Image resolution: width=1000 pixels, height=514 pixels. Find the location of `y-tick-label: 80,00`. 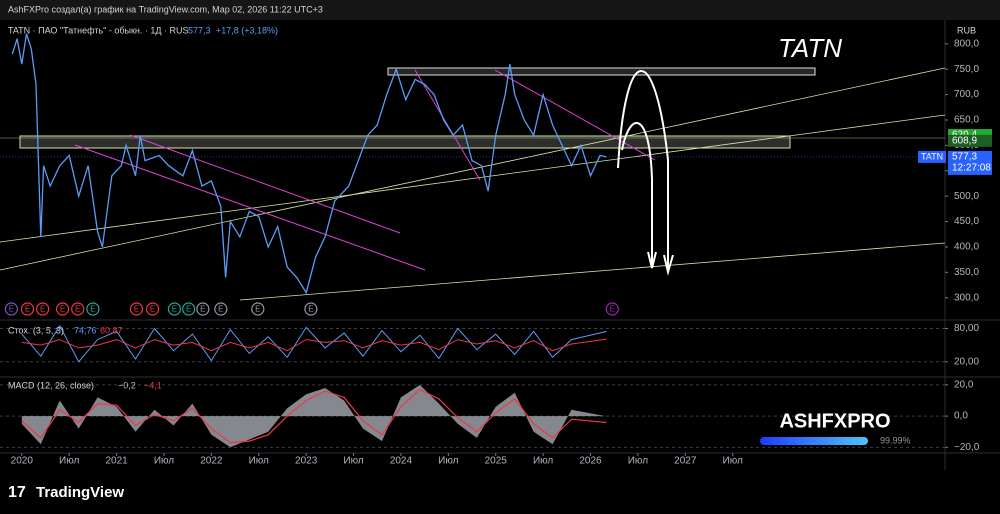

y-tick-label: 80,00 is located at coordinates (966, 328).